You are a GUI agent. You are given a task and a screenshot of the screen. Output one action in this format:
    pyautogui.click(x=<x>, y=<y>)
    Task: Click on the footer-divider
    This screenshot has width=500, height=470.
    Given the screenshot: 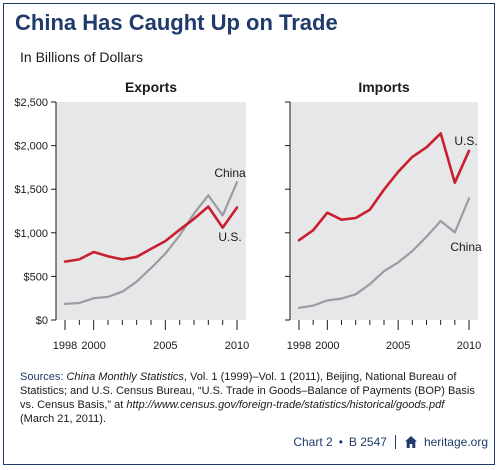 What is the action you would take?
    pyautogui.click(x=395, y=442)
    